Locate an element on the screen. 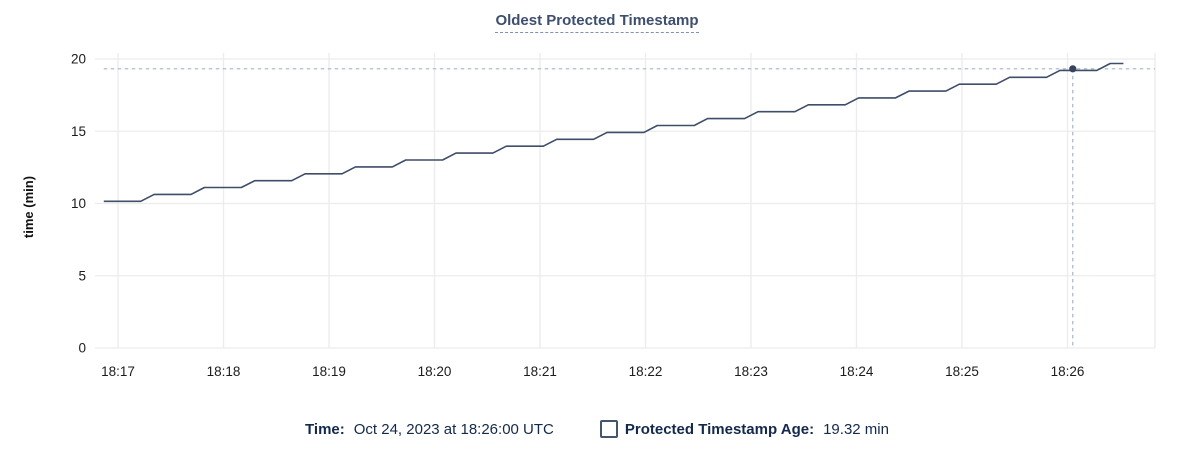  legend-time-group: Time: Oct 24, 2023 at 18:26:00 UTC is located at coordinates (429, 429).